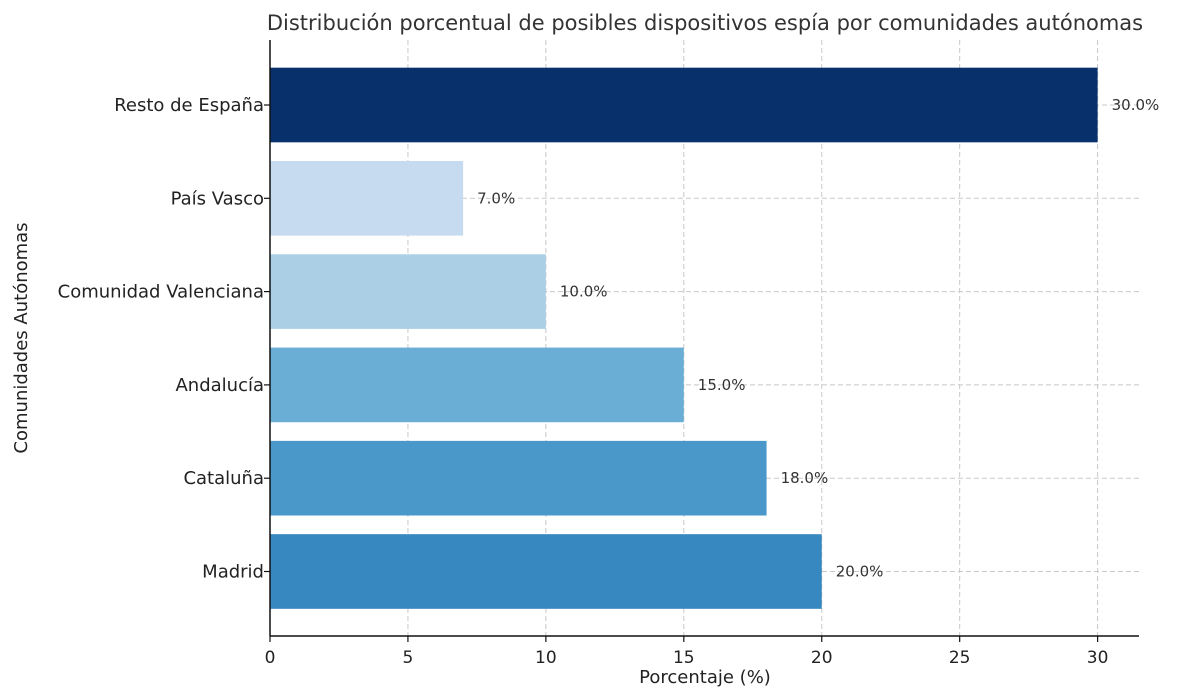  Describe the element at coordinates (233, 572) in the screenshot. I see `category-label-madrid: Madrid` at that location.